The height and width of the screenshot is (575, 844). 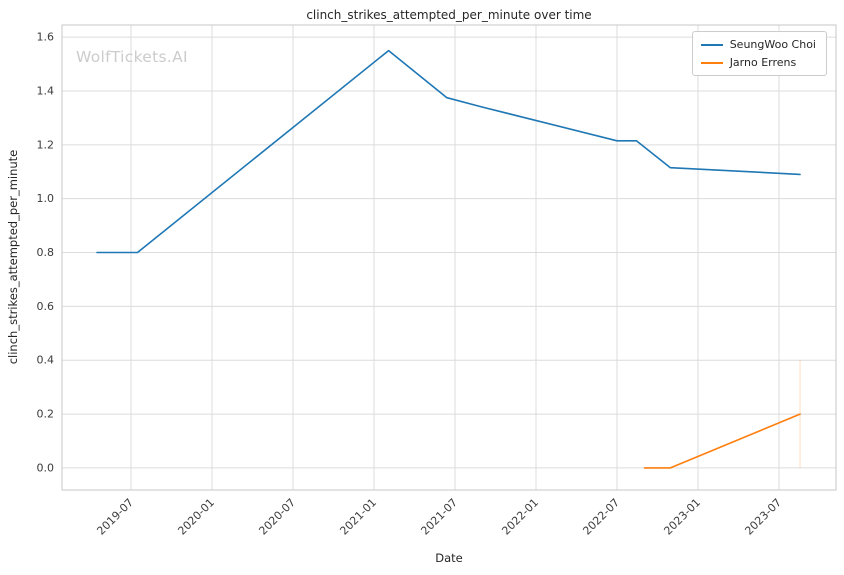 What do you see at coordinates (763, 62) in the screenshot?
I see `legend-label: Jarno Errens` at bounding box center [763, 62].